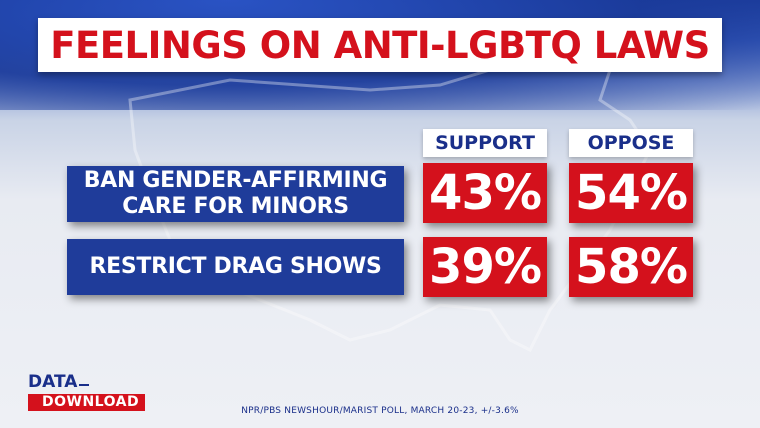 This screenshot has height=428, width=760. I want to click on row-label-drag-shows: RESTRICT DRAG SHOWS, so click(235, 267).